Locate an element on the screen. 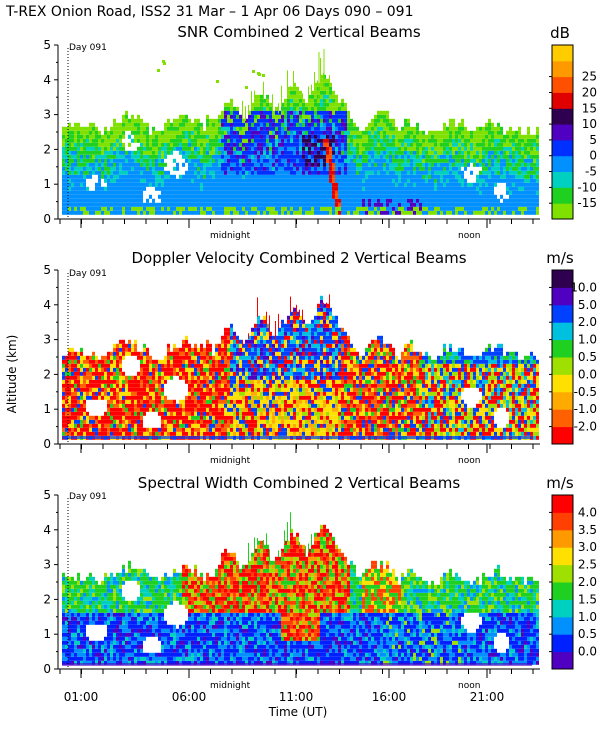 This screenshot has height=750, width=600. colorbar-label: 5 is located at coordinates (593, 140).